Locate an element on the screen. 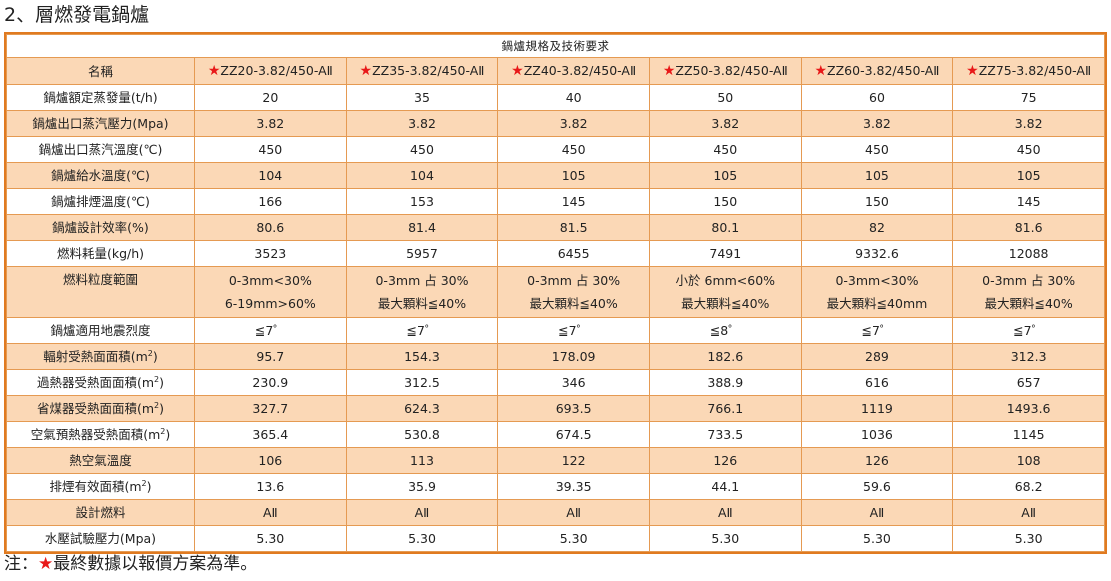 The width and height of the screenshot is (1111, 581). row-label-text: 鍋爐出口蒸汽溫度(℃) is located at coordinates (100, 149).